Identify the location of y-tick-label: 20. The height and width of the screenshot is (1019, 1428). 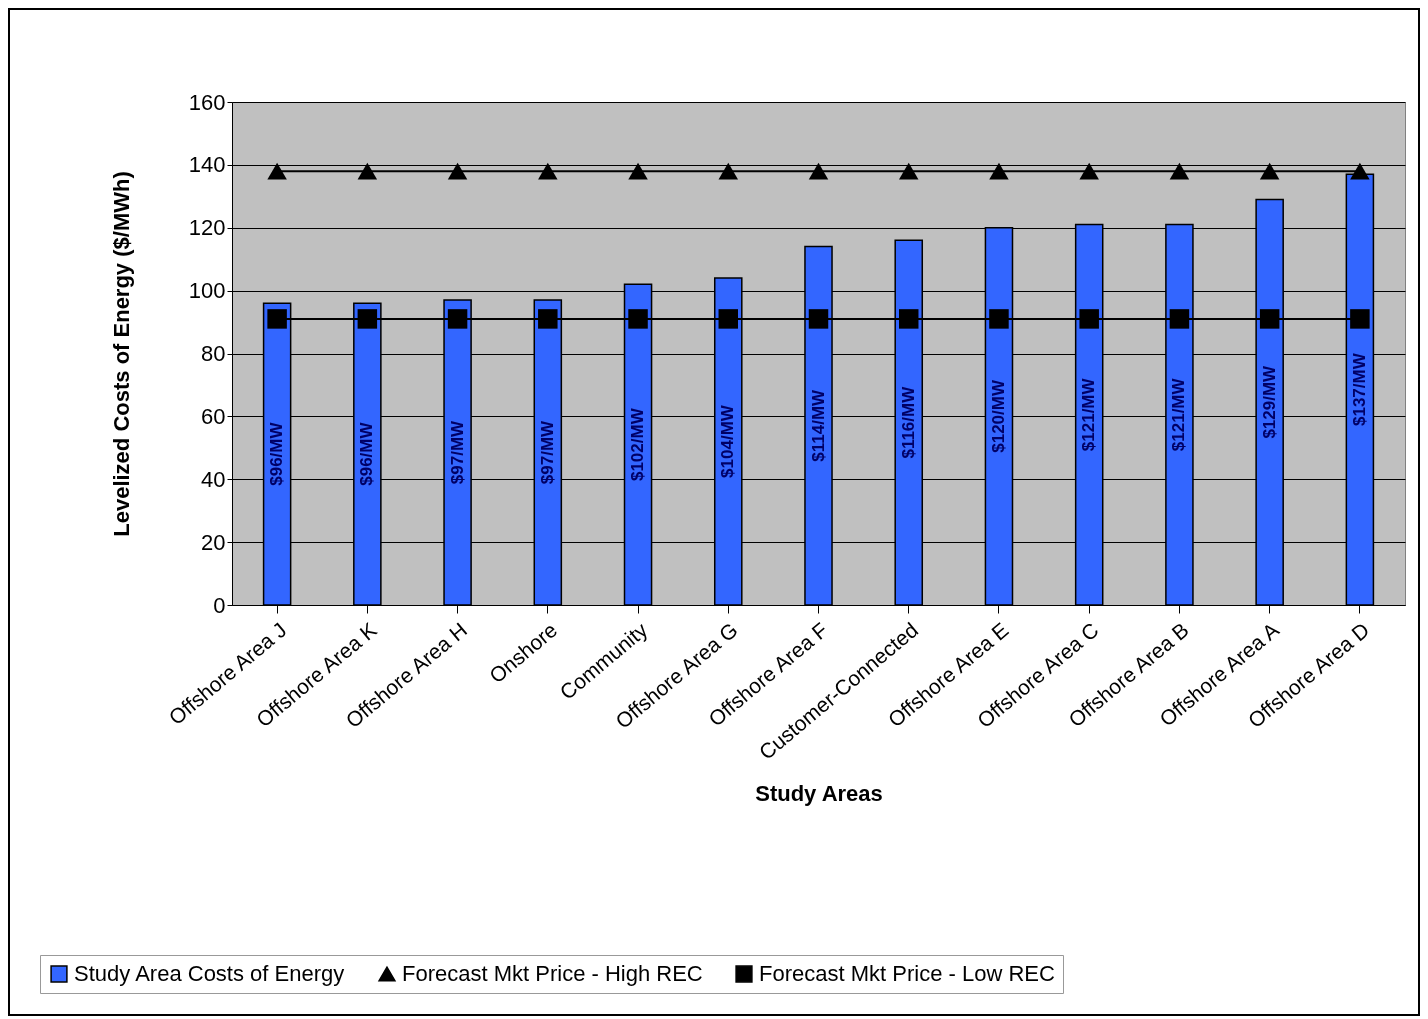
(213, 542).